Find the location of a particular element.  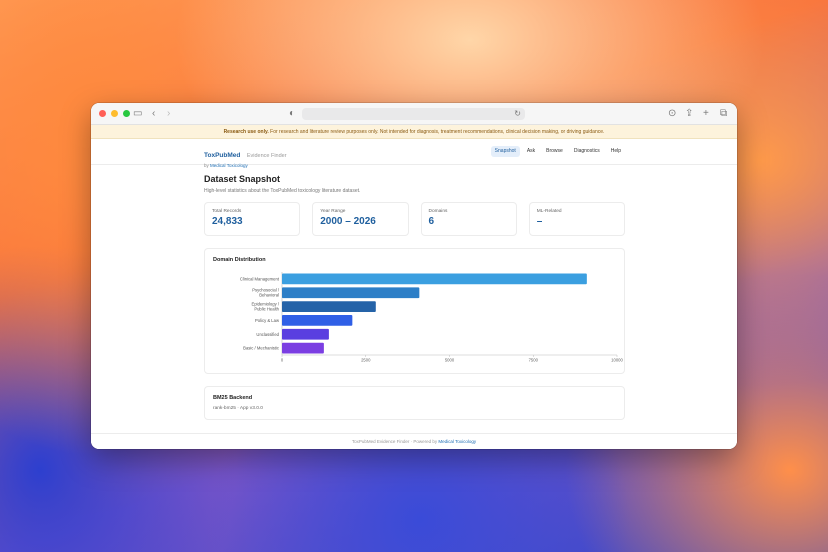

stat-domains: Domains 6 is located at coordinates (468, 219).